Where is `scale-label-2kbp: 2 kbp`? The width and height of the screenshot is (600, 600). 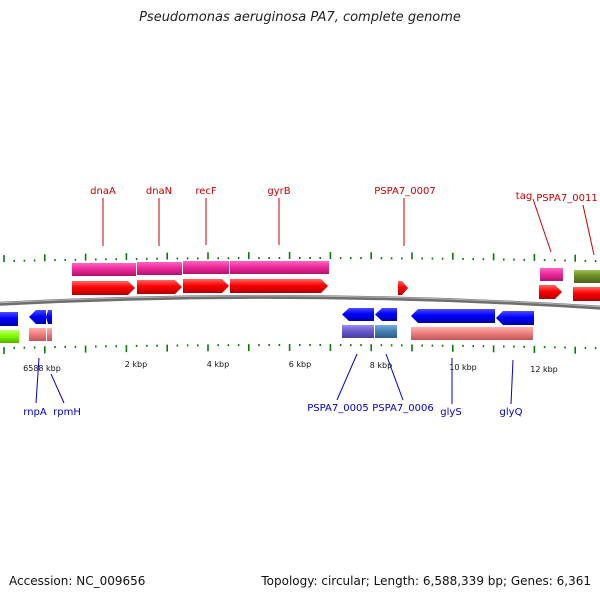 scale-label-2kbp: 2 kbp is located at coordinates (136, 364).